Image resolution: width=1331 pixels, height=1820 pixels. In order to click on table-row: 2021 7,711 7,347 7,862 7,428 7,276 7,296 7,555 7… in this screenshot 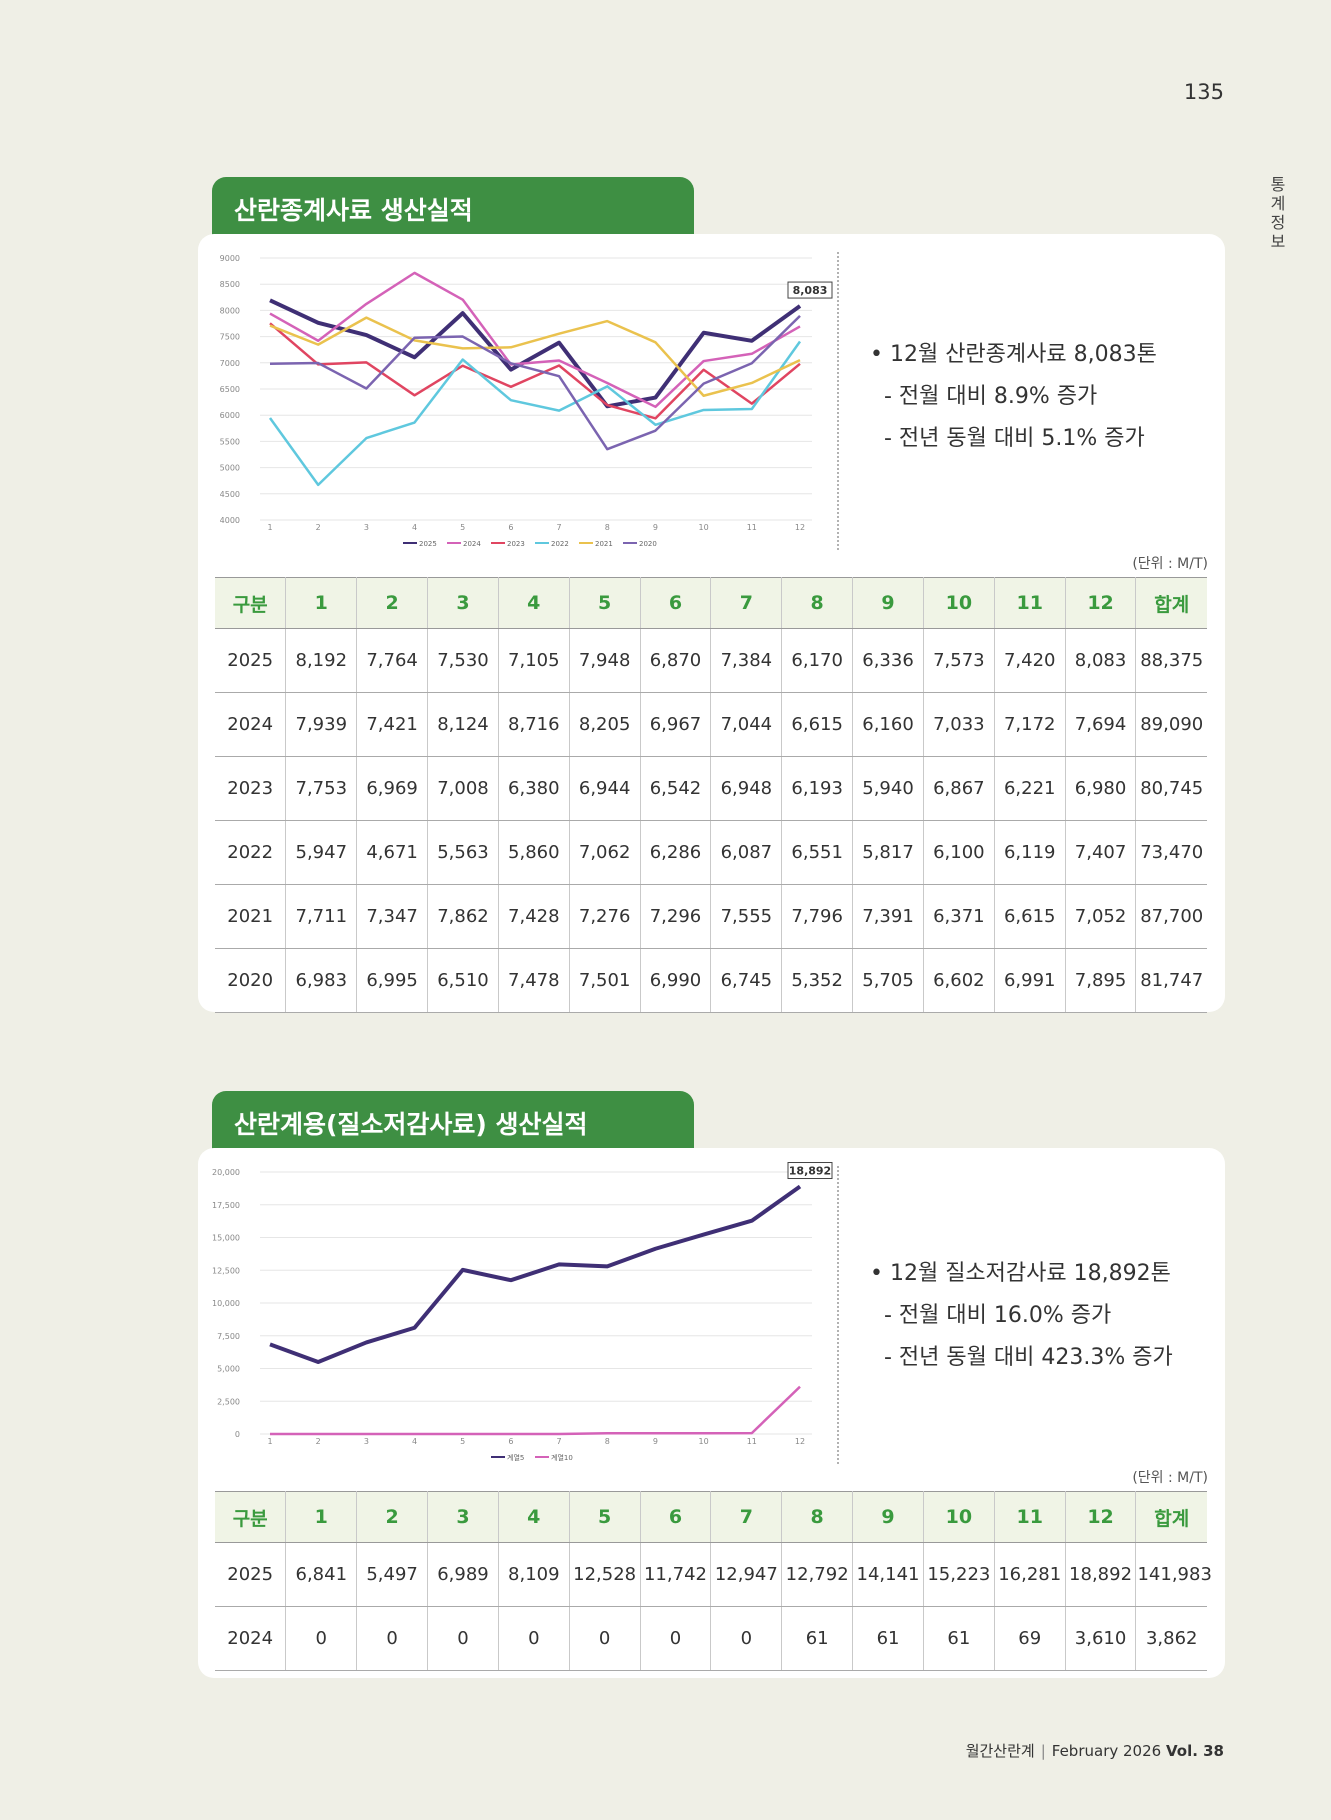, I will do `click(711, 916)`.